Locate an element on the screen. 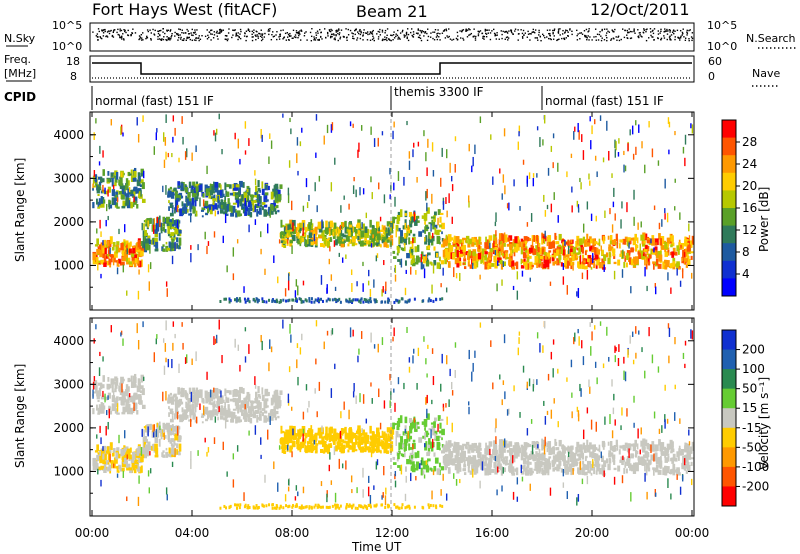 The width and height of the screenshot is (800, 554). nsky-trace is located at coordinates (393, 35).